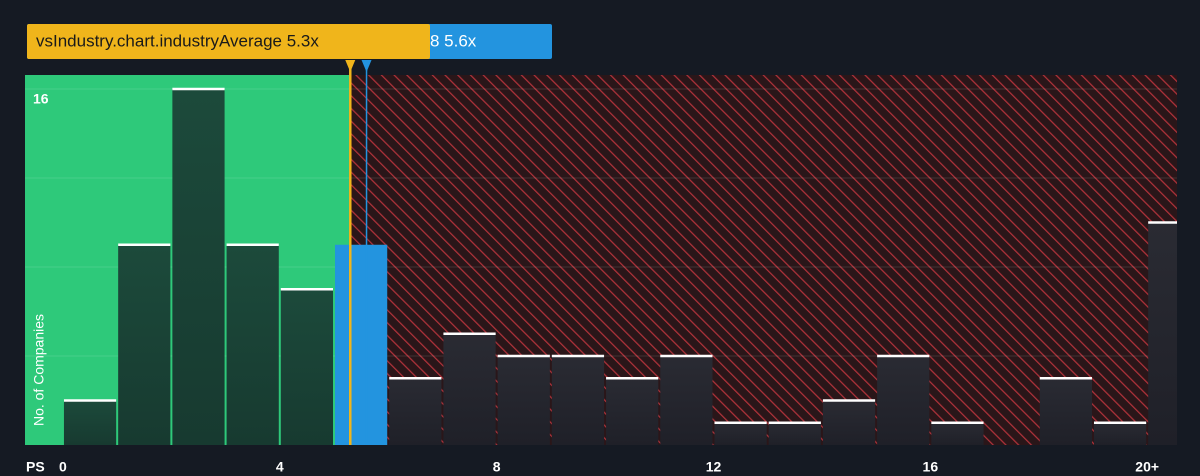 This screenshot has height=476, width=1200. I want to click on annotation-label: vsIndustry.chart.industryAverage 5.3x, so click(177, 40).